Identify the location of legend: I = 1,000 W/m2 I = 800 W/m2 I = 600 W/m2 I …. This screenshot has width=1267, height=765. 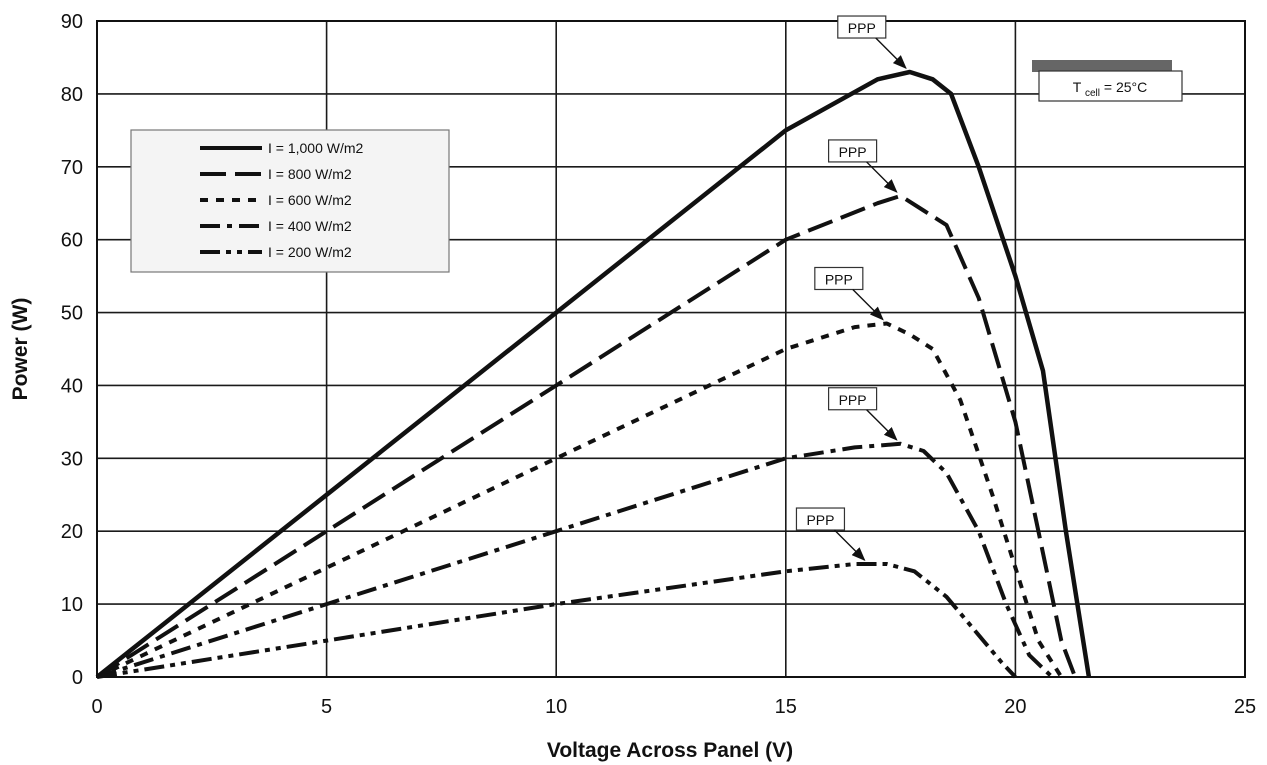
(290, 201).